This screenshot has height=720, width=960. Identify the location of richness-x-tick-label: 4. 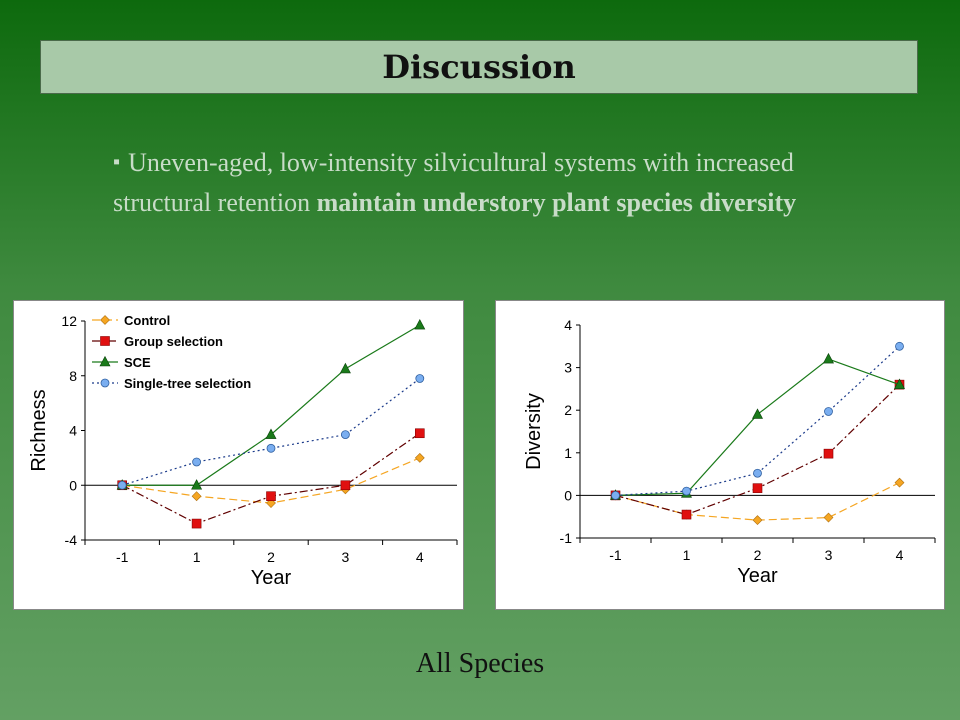
(420, 557).